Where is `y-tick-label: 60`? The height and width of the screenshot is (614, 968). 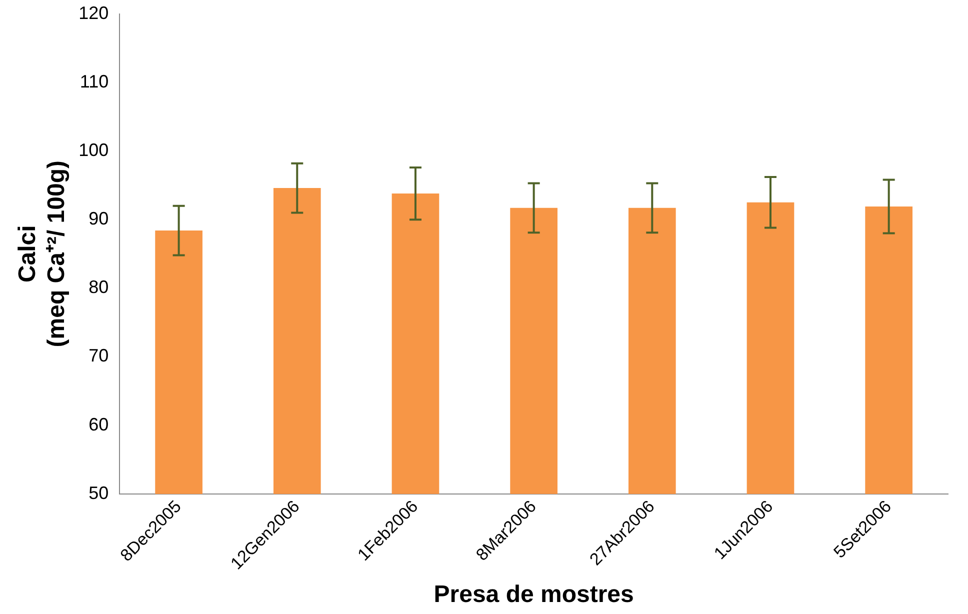
y-tick-label: 60 is located at coordinates (98, 424).